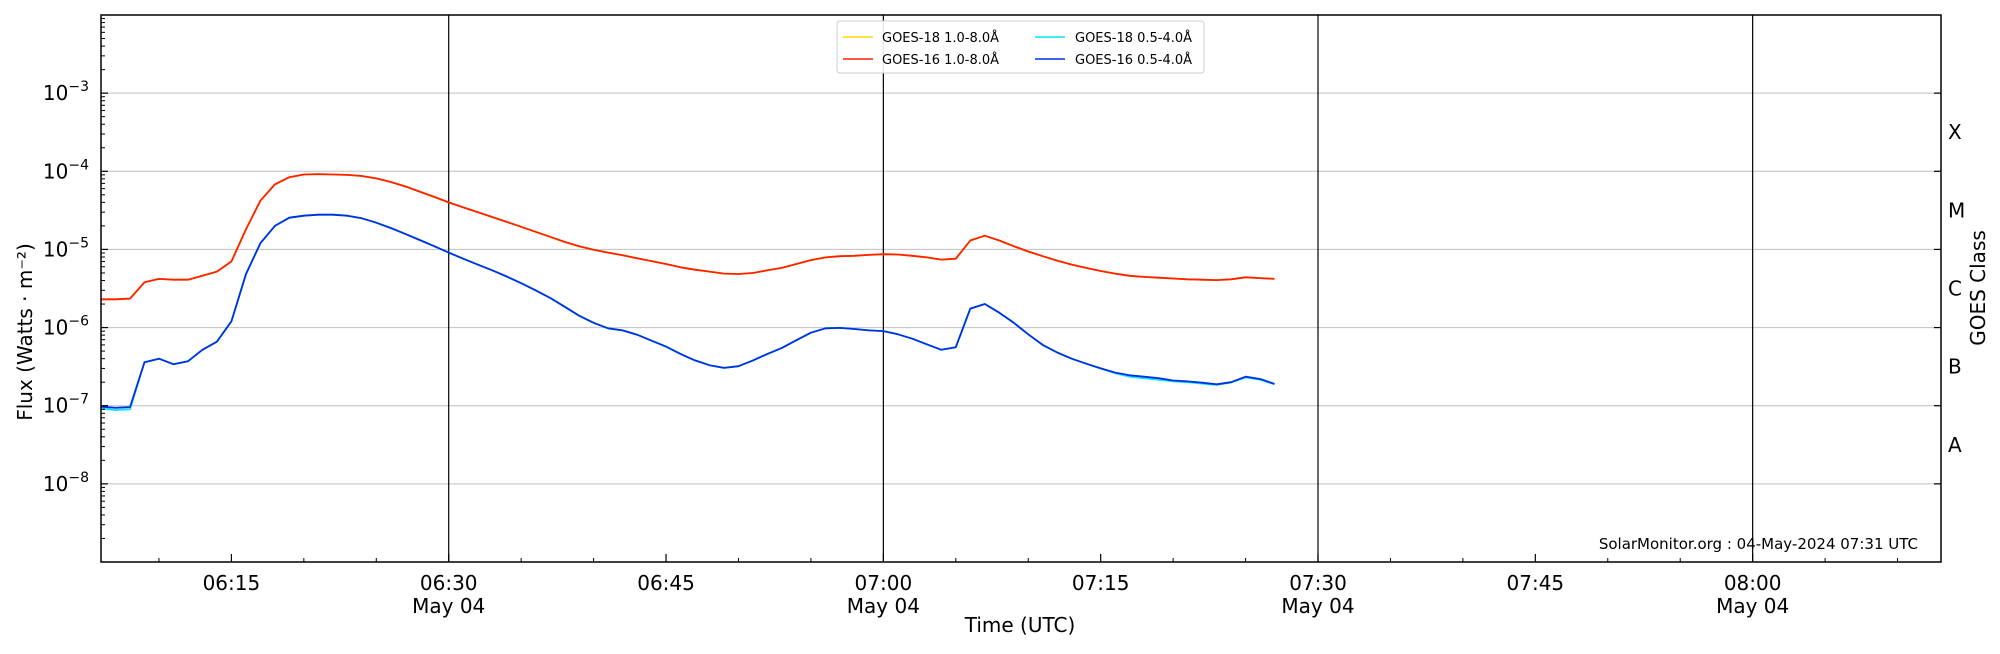 This screenshot has height=654, width=2000. Describe the element at coordinates (940, 38) in the screenshot. I see `legend-label-goes18-long: GOES-18 1.0-8.0Å` at that location.